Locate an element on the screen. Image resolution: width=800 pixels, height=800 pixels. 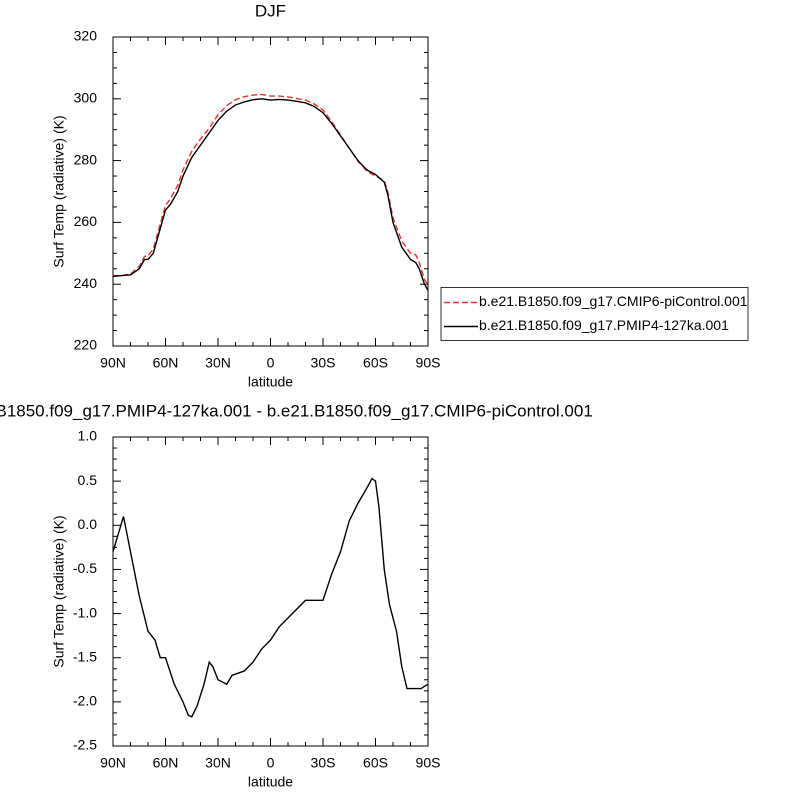
y-tick-label: 280 is located at coordinates (86, 159).